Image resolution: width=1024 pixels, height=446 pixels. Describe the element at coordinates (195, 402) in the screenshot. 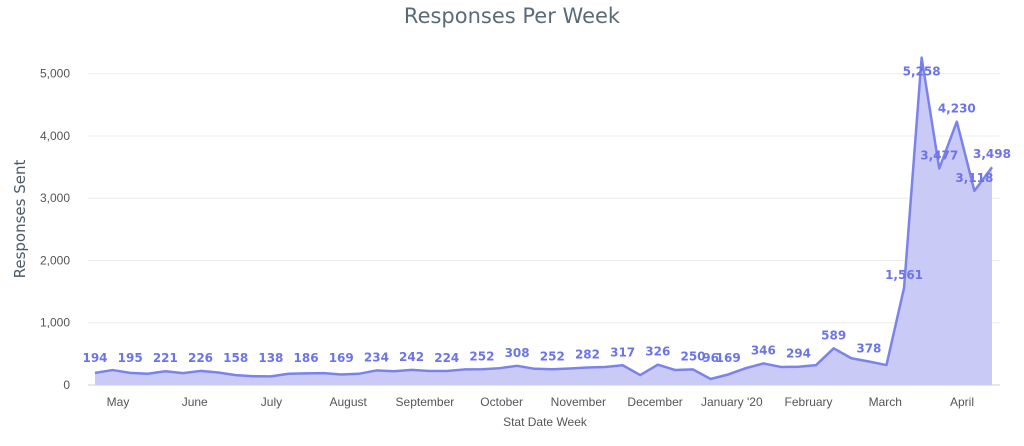

I see `x-tick-label: June` at that location.